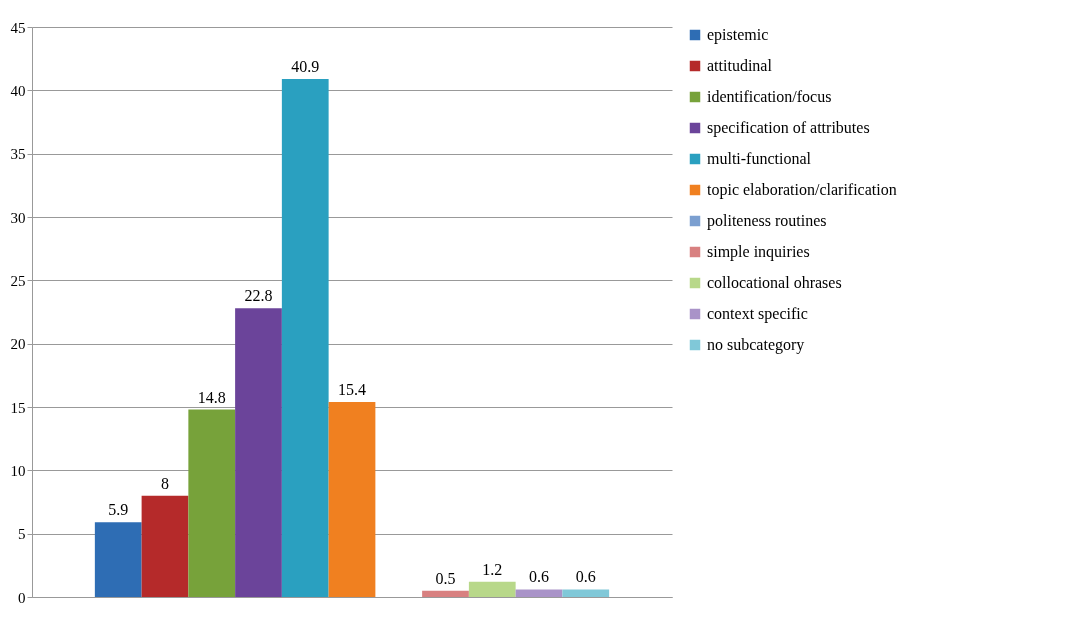 The image size is (1073, 628). What do you see at coordinates (164, 483) in the screenshot?
I see `data-label: 8` at bounding box center [164, 483].